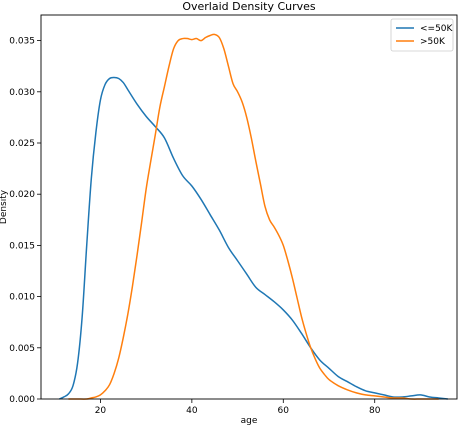  I want to click on y-tick-label: 0.000, so click(22, 400).